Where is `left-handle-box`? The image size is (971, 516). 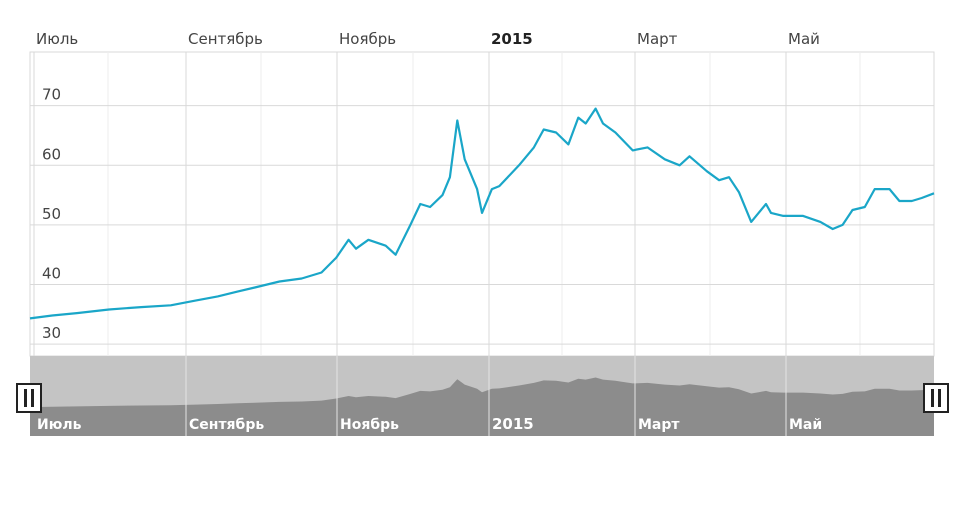 left-handle-box is located at coordinates (29, 398).